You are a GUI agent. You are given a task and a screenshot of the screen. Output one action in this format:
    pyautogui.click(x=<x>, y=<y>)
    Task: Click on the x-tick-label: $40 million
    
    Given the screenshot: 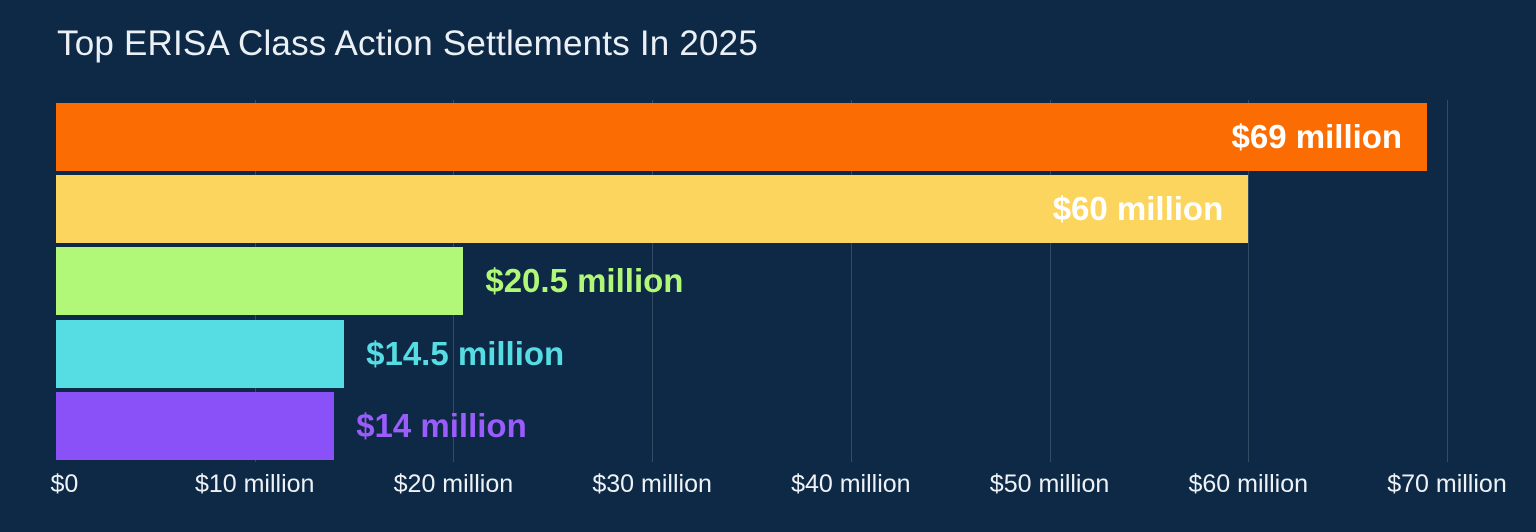 What is the action you would take?
    pyautogui.click(x=851, y=484)
    